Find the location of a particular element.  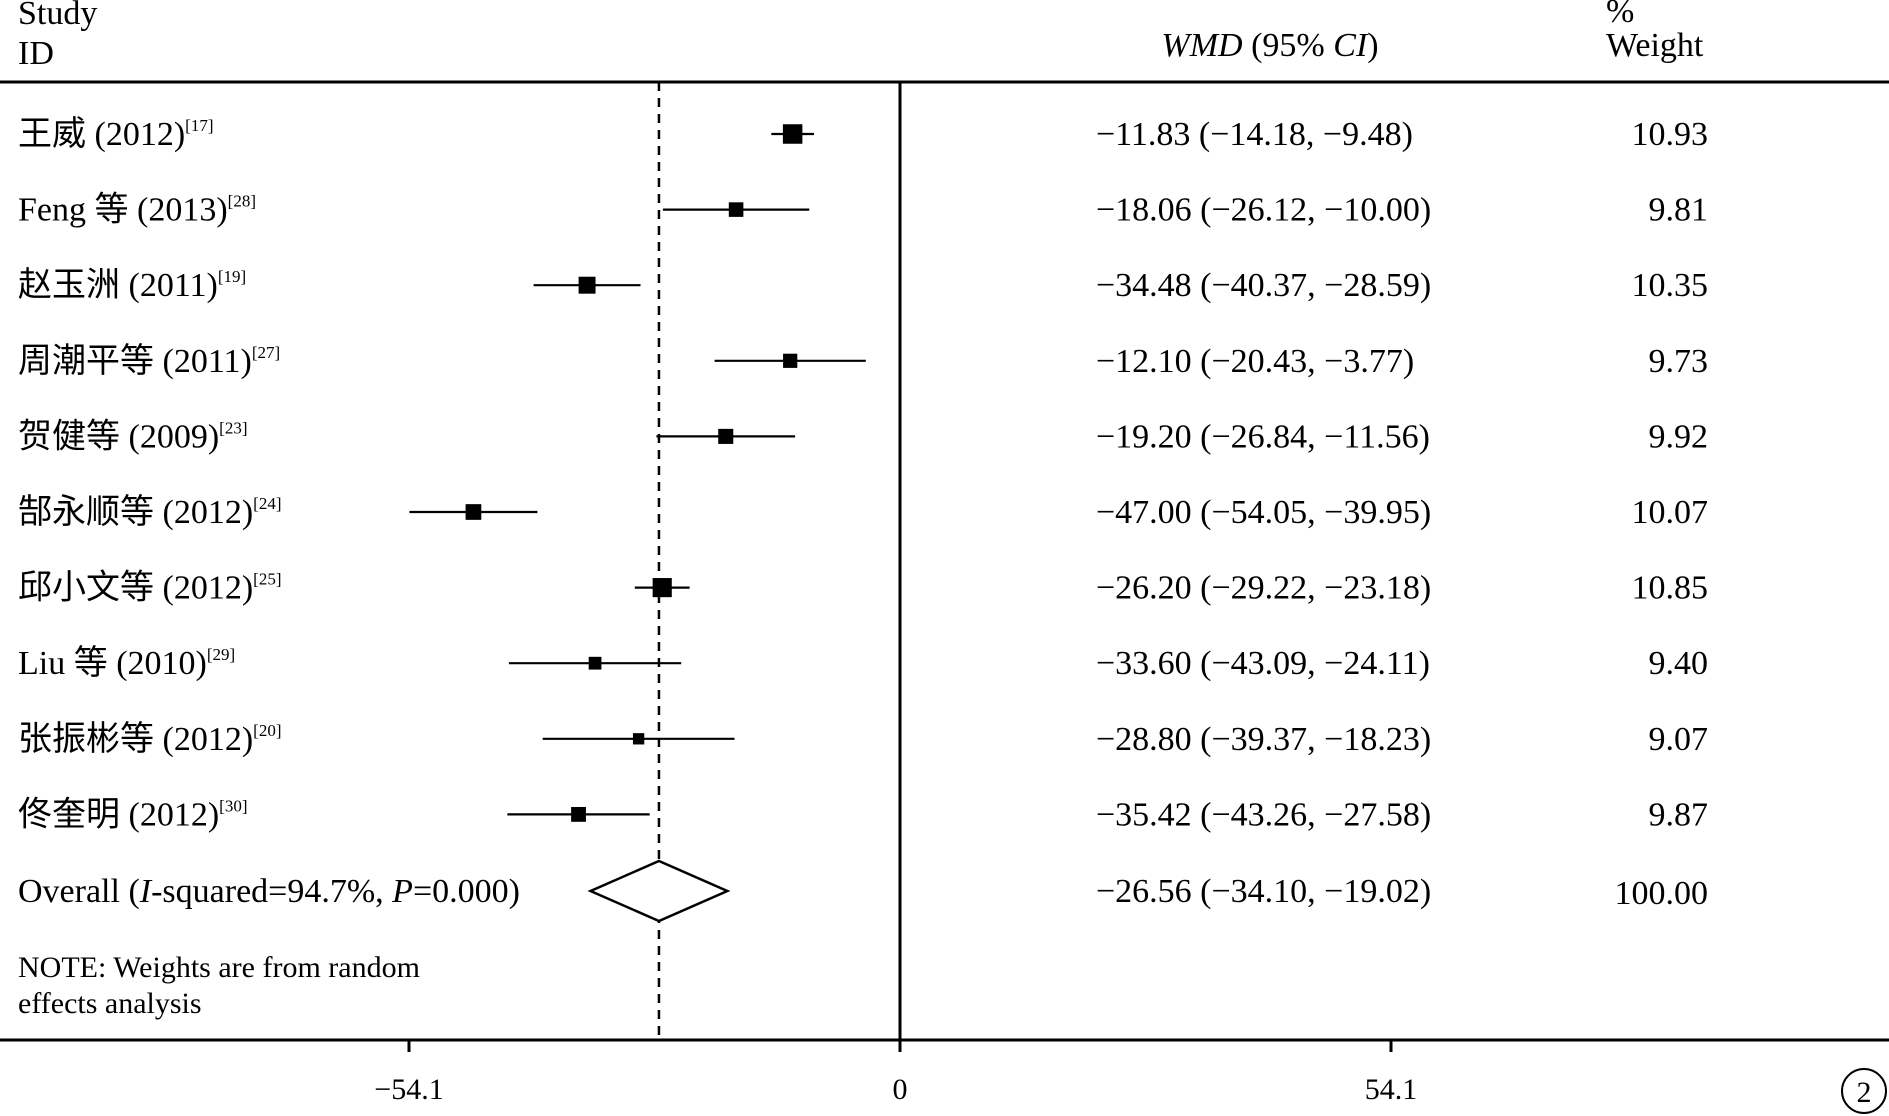

study-reference: [20] is located at coordinates (267, 730).